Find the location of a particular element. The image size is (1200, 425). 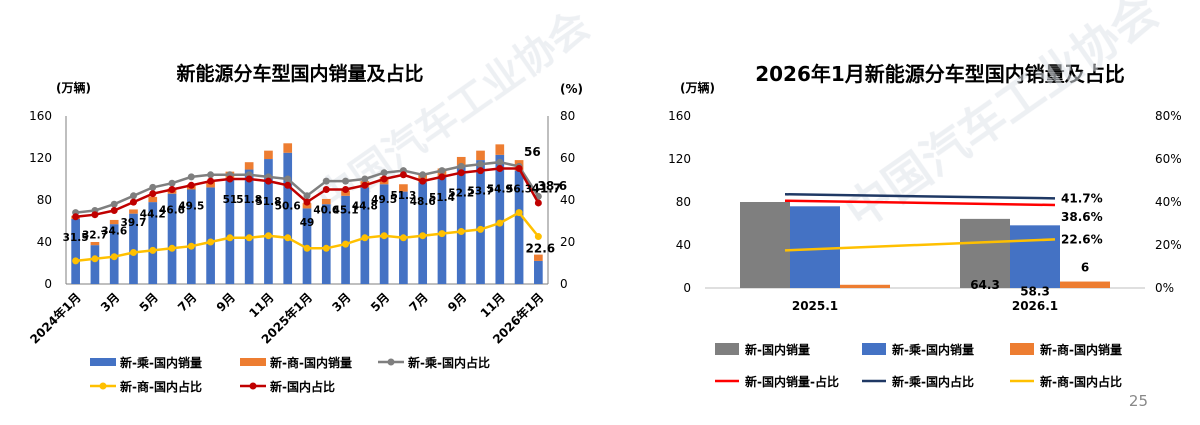

bar-data-label: 6 is located at coordinates (1085, 268).